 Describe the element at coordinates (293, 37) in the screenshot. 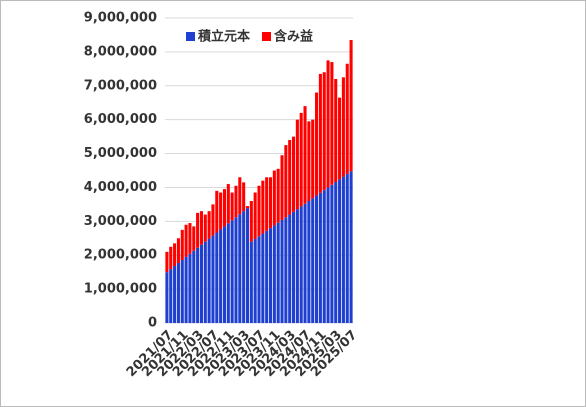

I see `legend-label: 含み益` at that location.